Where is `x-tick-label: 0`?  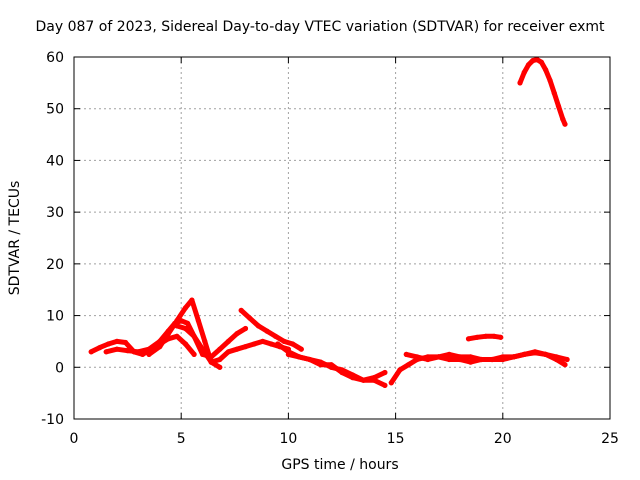
x-tick-label: 0 is located at coordinates (74, 439).